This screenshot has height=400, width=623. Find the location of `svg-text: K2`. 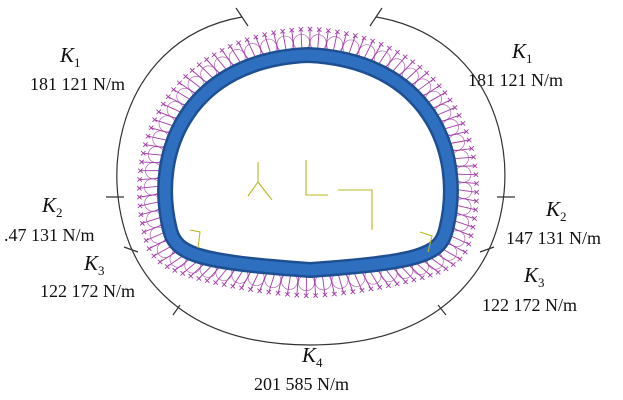

svg-text: K2 is located at coordinates (52, 206).